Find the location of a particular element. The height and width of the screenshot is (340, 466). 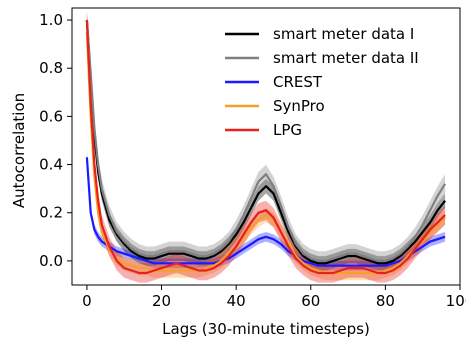

legend-label-5: LPG is located at coordinates (287, 130).